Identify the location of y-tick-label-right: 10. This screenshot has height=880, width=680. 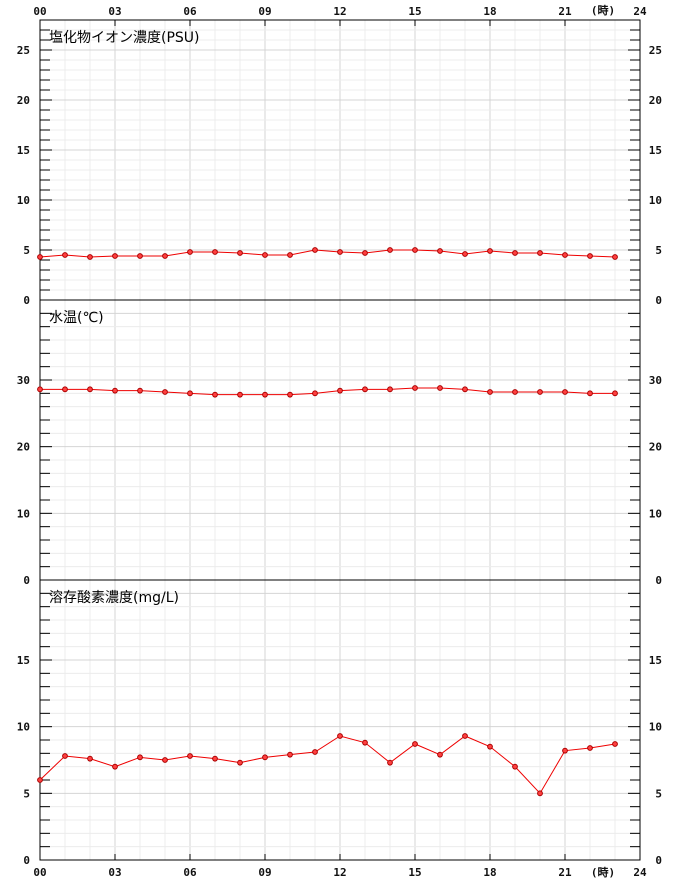
(655, 727).